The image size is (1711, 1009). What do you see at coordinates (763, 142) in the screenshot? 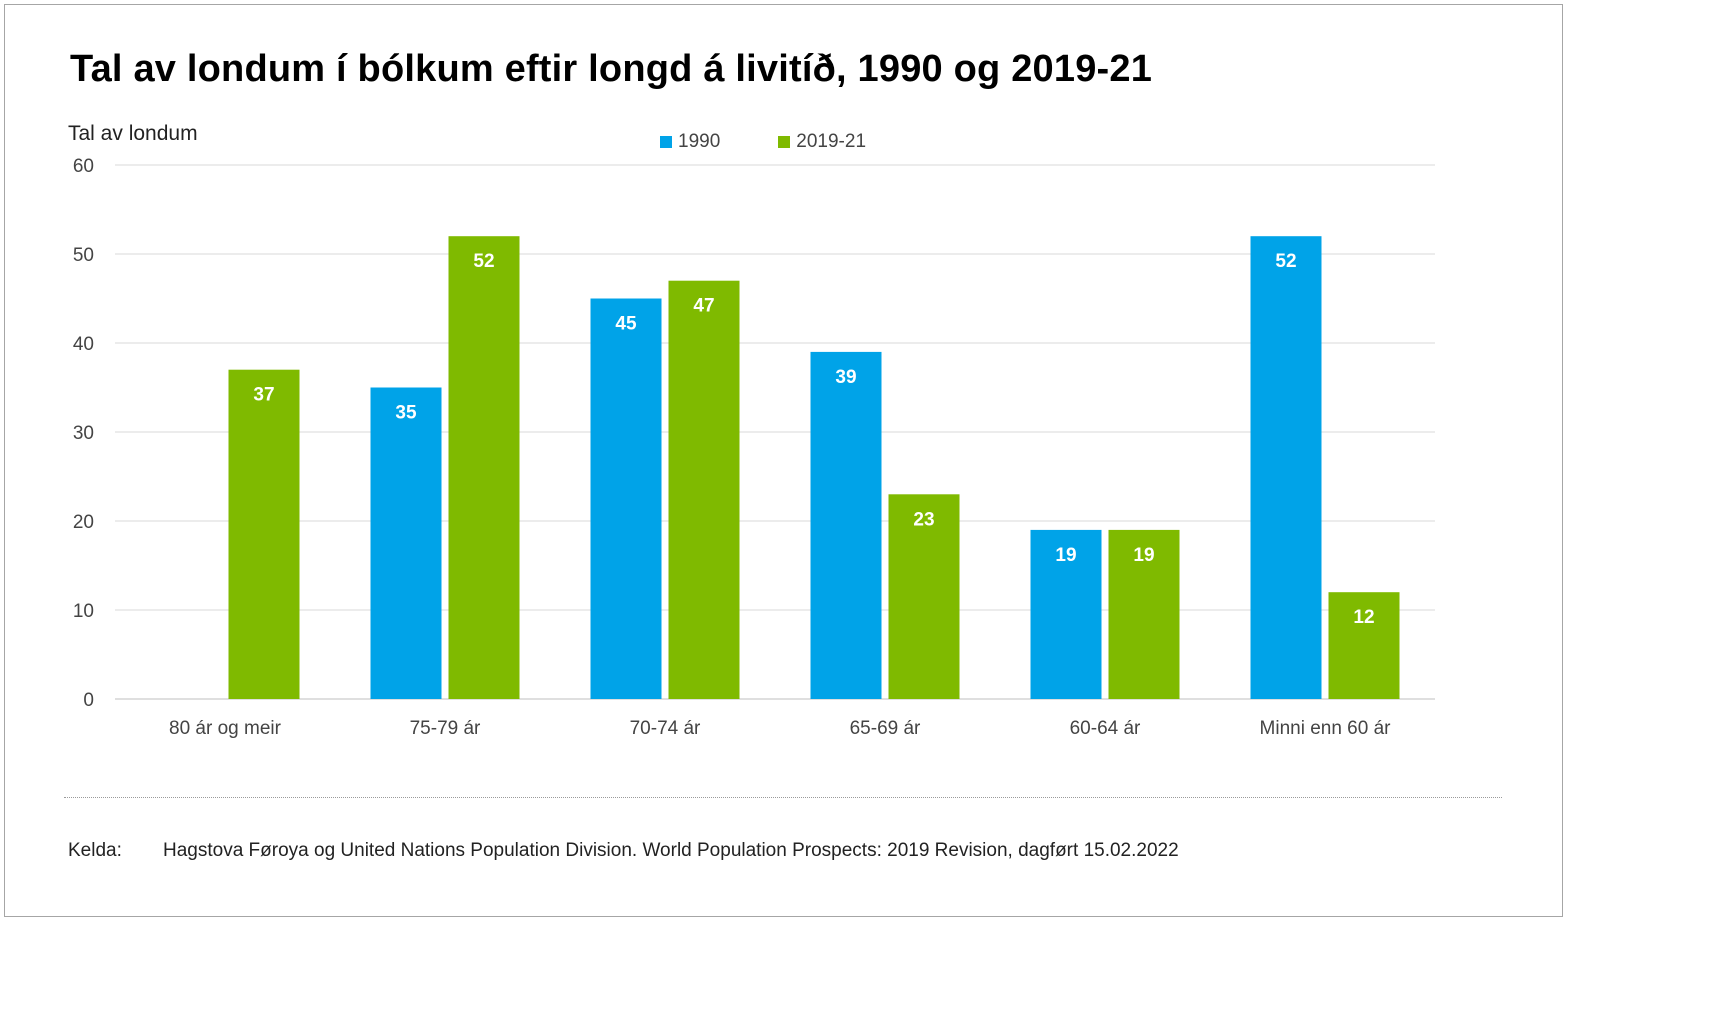
I see `legend: 1990 2019-21` at bounding box center [763, 142].